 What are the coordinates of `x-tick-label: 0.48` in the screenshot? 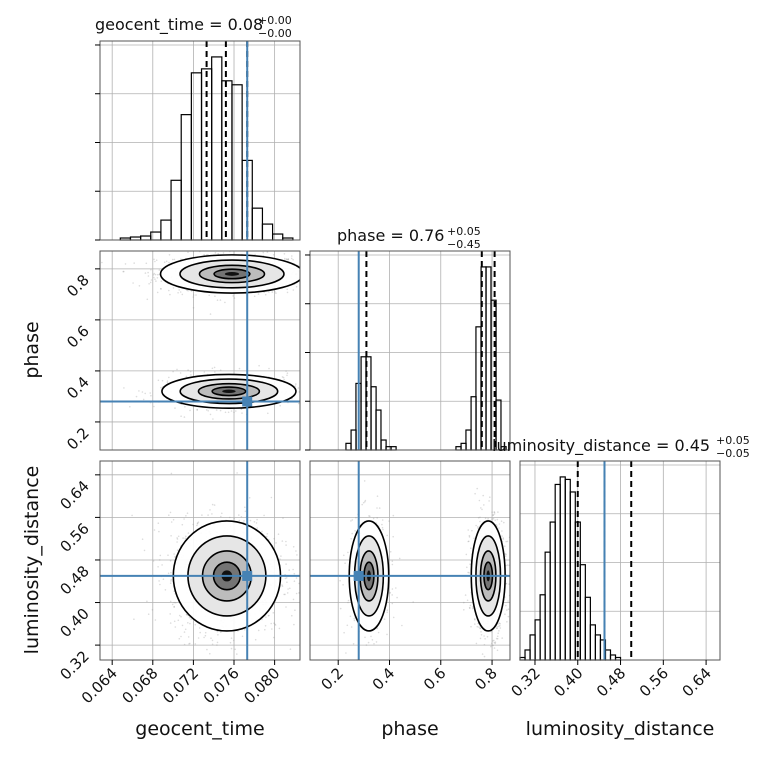 It's located at (611, 682).